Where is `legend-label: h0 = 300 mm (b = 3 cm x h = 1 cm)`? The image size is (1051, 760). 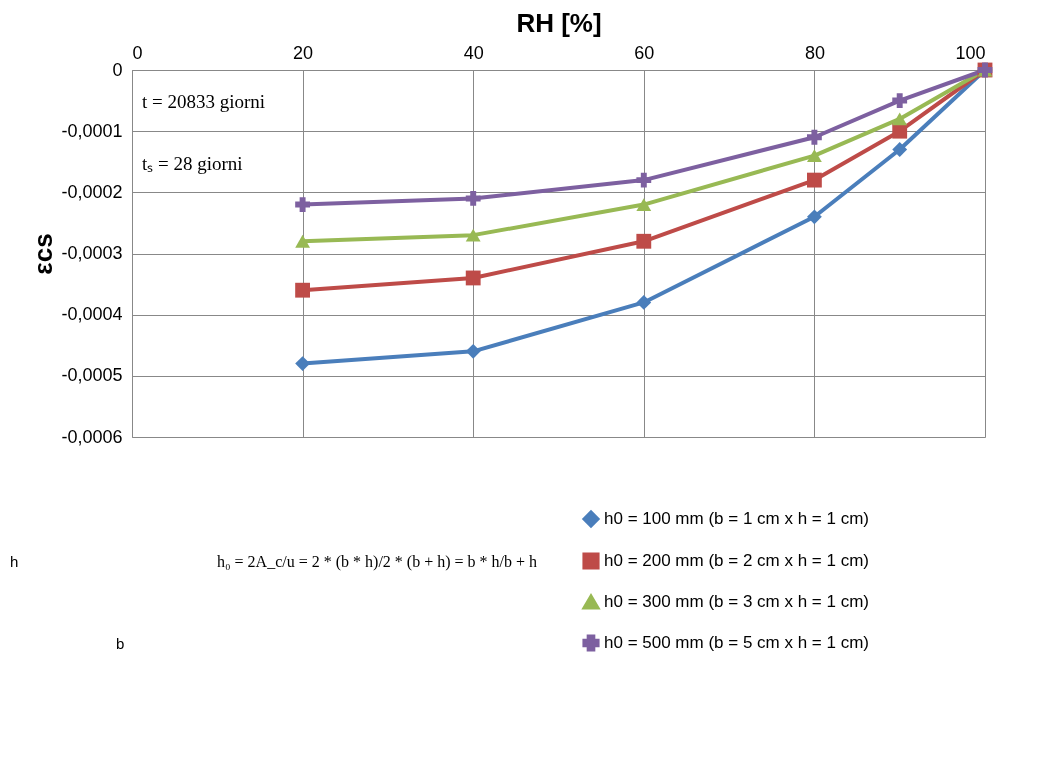
legend-label: h0 = 300 mm (b = 3 cm x h = 1 cm) is located at coordinates (737, 601).